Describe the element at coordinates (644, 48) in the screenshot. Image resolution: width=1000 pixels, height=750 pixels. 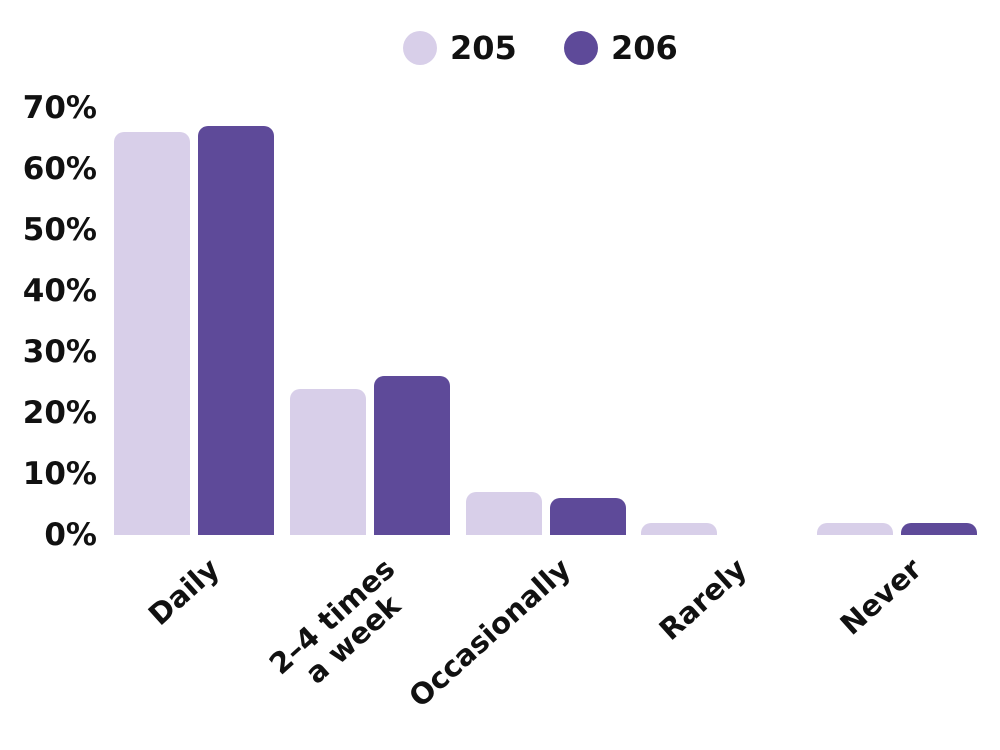
I see `legend-label-206: 206` at that location.